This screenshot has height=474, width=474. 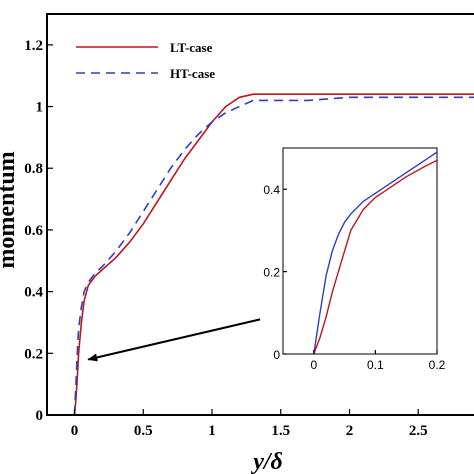 I want to click on inset-y-tick-label: 0.2, so click(x=271, y=273).